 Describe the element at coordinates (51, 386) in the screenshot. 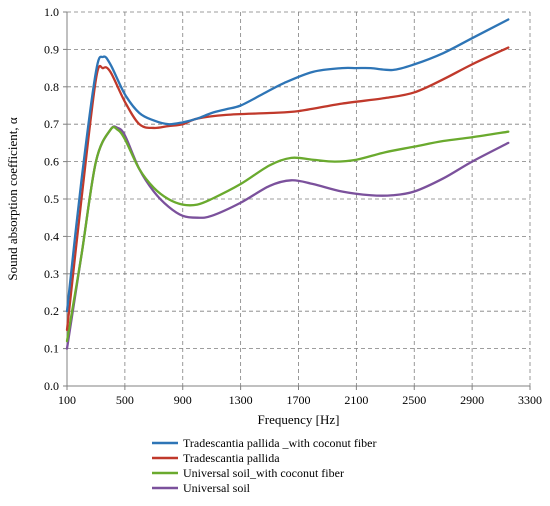

I see `y-tick-label: 0.0` at that location.